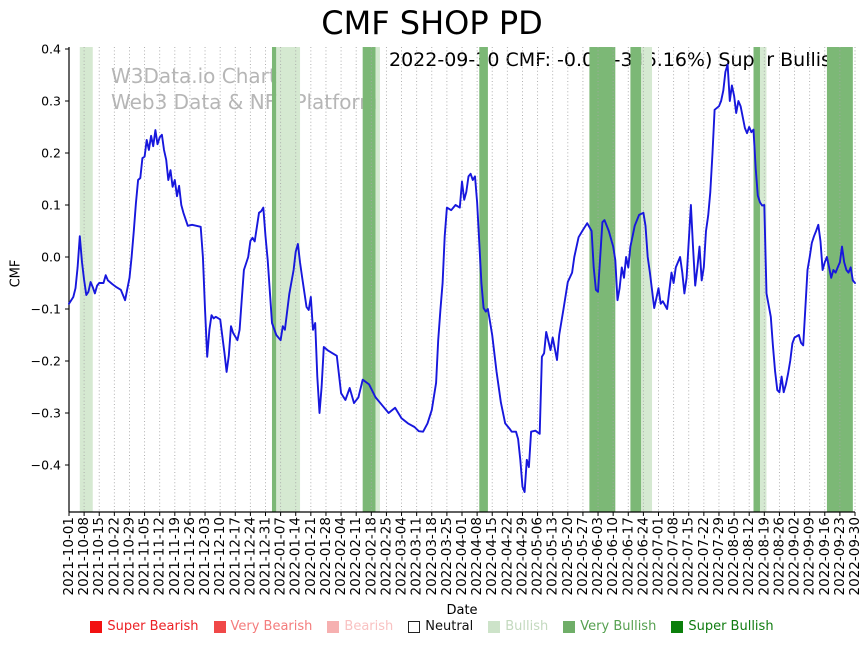 Image resolution: width=864 pixels, height=646 pixels. What do you see at coordinates (145, 556) in the screenshot?
I see `x-tick-label: 2021-11-05` at bounding box center [145, 556].